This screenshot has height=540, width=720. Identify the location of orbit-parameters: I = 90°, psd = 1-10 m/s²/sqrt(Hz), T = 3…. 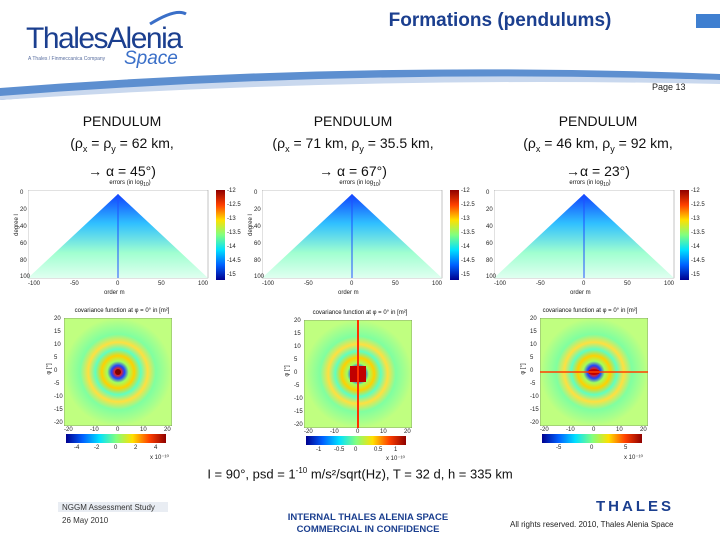
(360, 474).